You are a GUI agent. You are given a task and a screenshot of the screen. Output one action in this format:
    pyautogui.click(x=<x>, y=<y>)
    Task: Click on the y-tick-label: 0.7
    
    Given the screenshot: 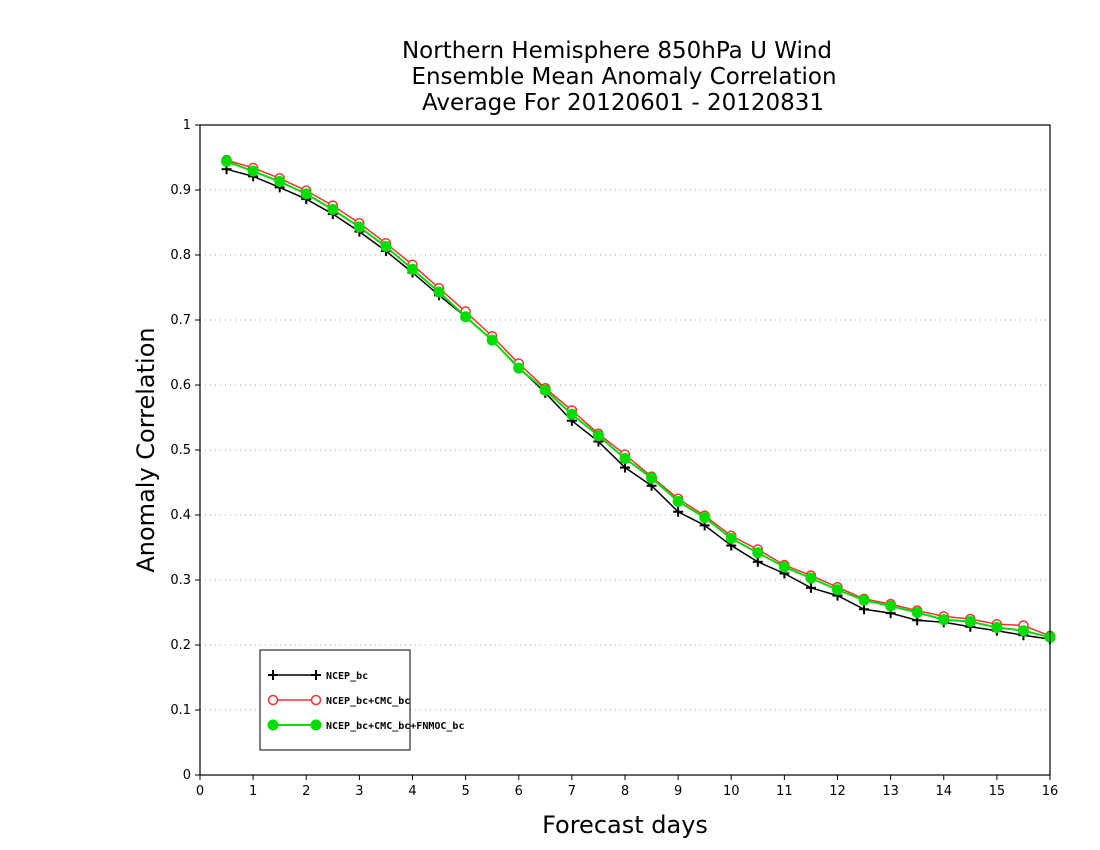 What is the action you would take?
    pyautogui.click(x=180, y=320)
    